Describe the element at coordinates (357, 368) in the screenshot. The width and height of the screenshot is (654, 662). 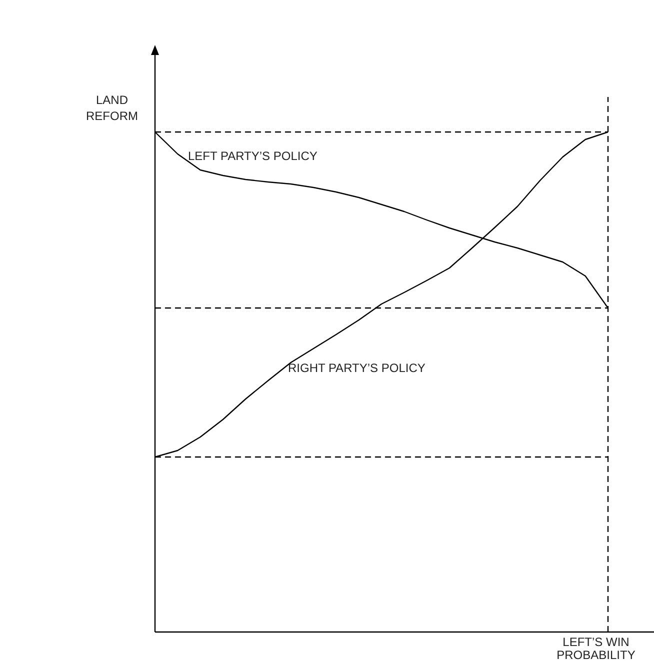
I see `series-label: RIGHT PARTY’S POLICY` at that location.